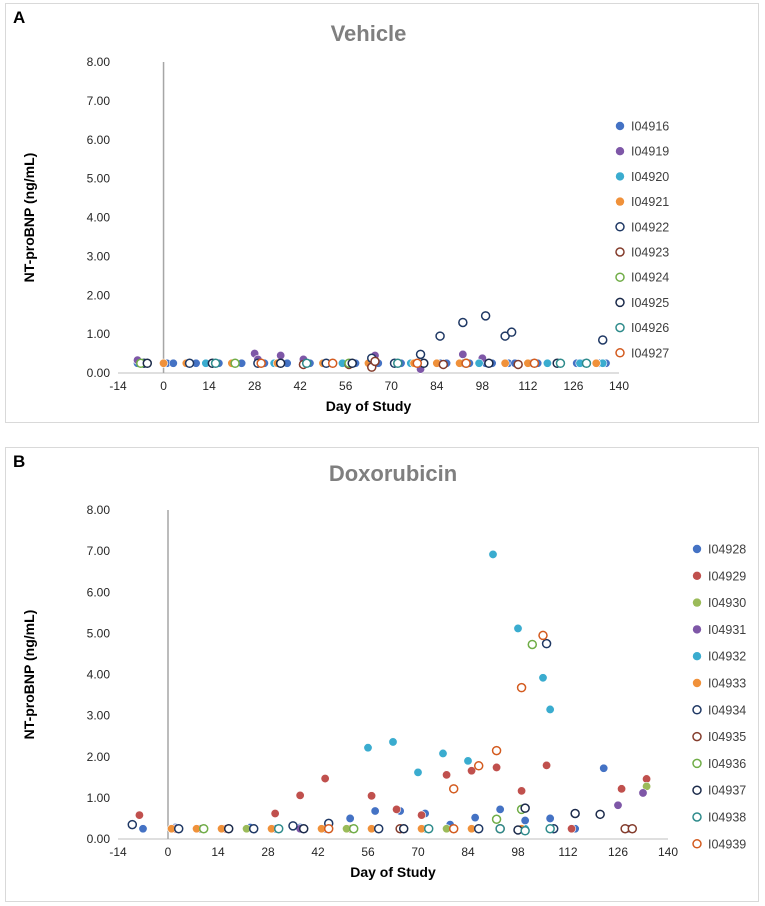  What do you see at coordinates (573, 386) in the screenshot?
I see `x-tick-label: 126` at bounding box center [573, 386].